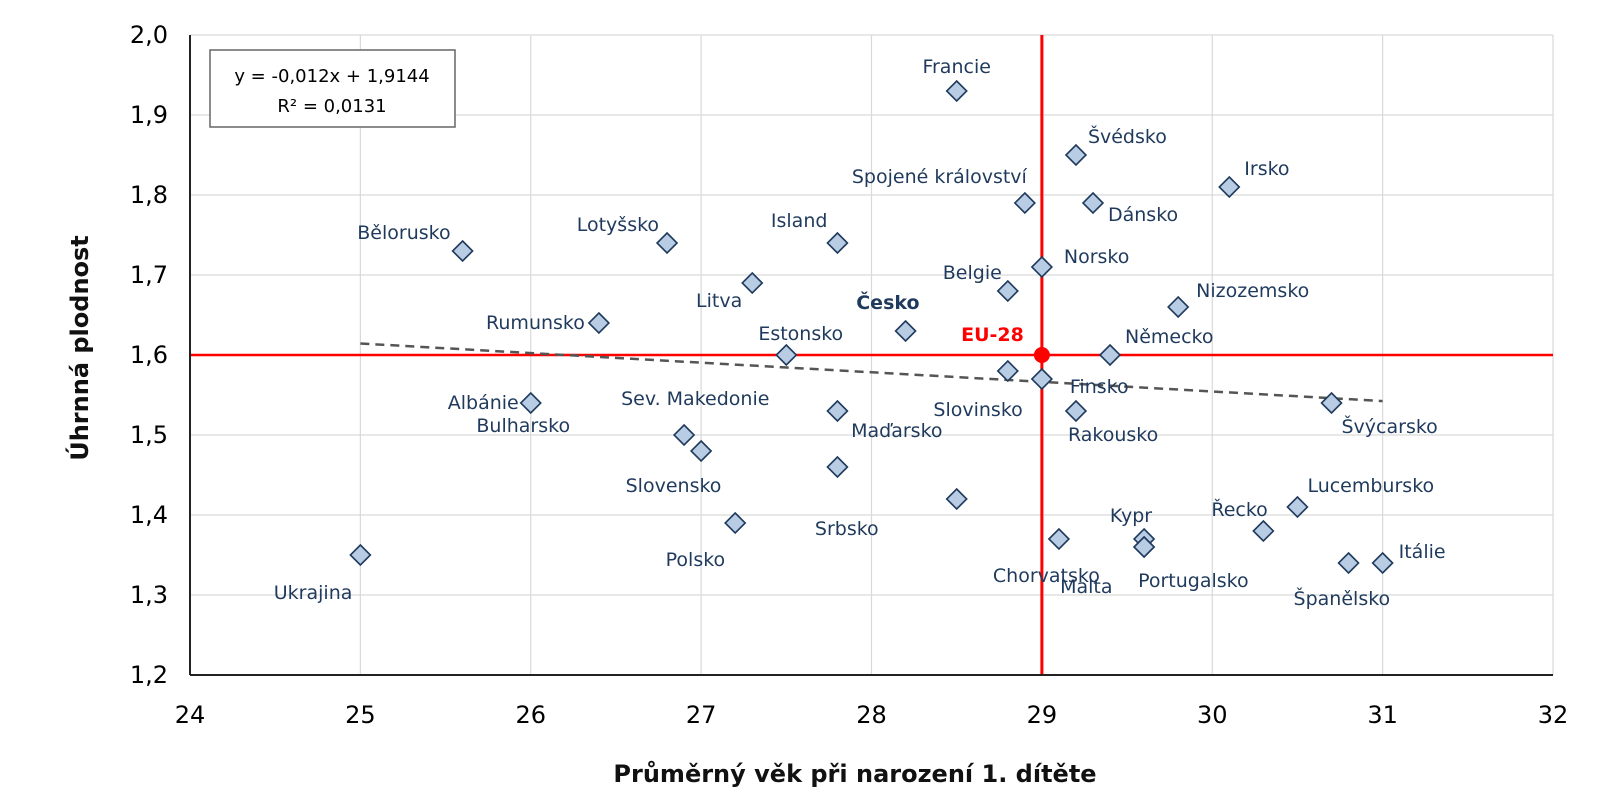 This screenshot has width=1611, height=800. Describe the element at coordinates (483, 403) in the screenshot. I see `point-label: Albánie` at that location.